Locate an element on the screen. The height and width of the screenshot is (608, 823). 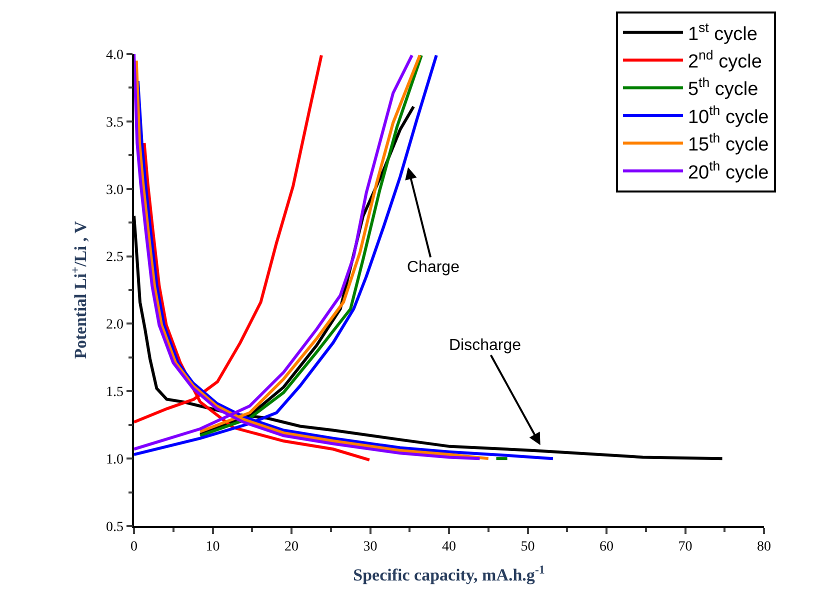
x-tick-label: 10 is located at coordinates (213, 547).